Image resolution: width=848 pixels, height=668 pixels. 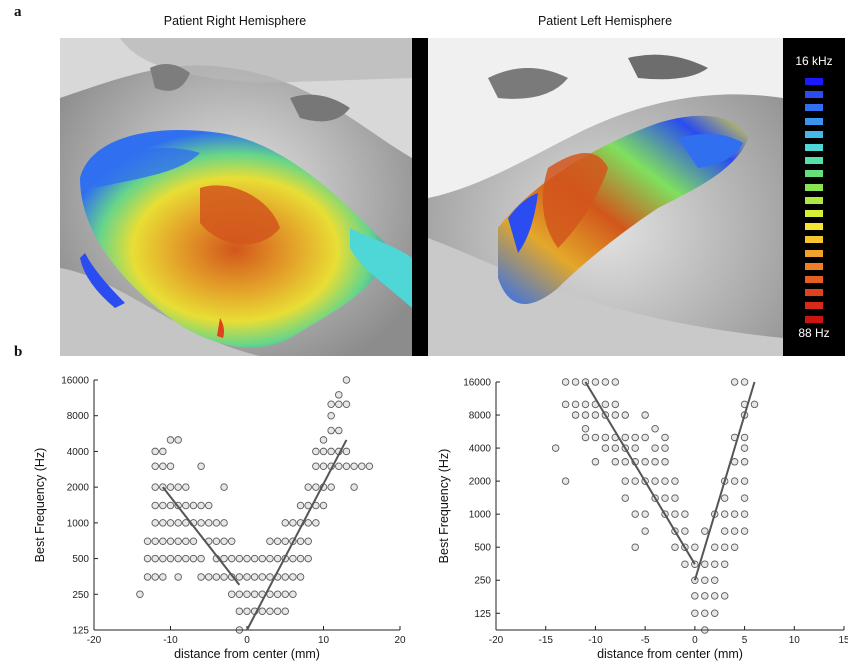 I want to click on y-tick-label: 4000, so click(x=480, y=449).